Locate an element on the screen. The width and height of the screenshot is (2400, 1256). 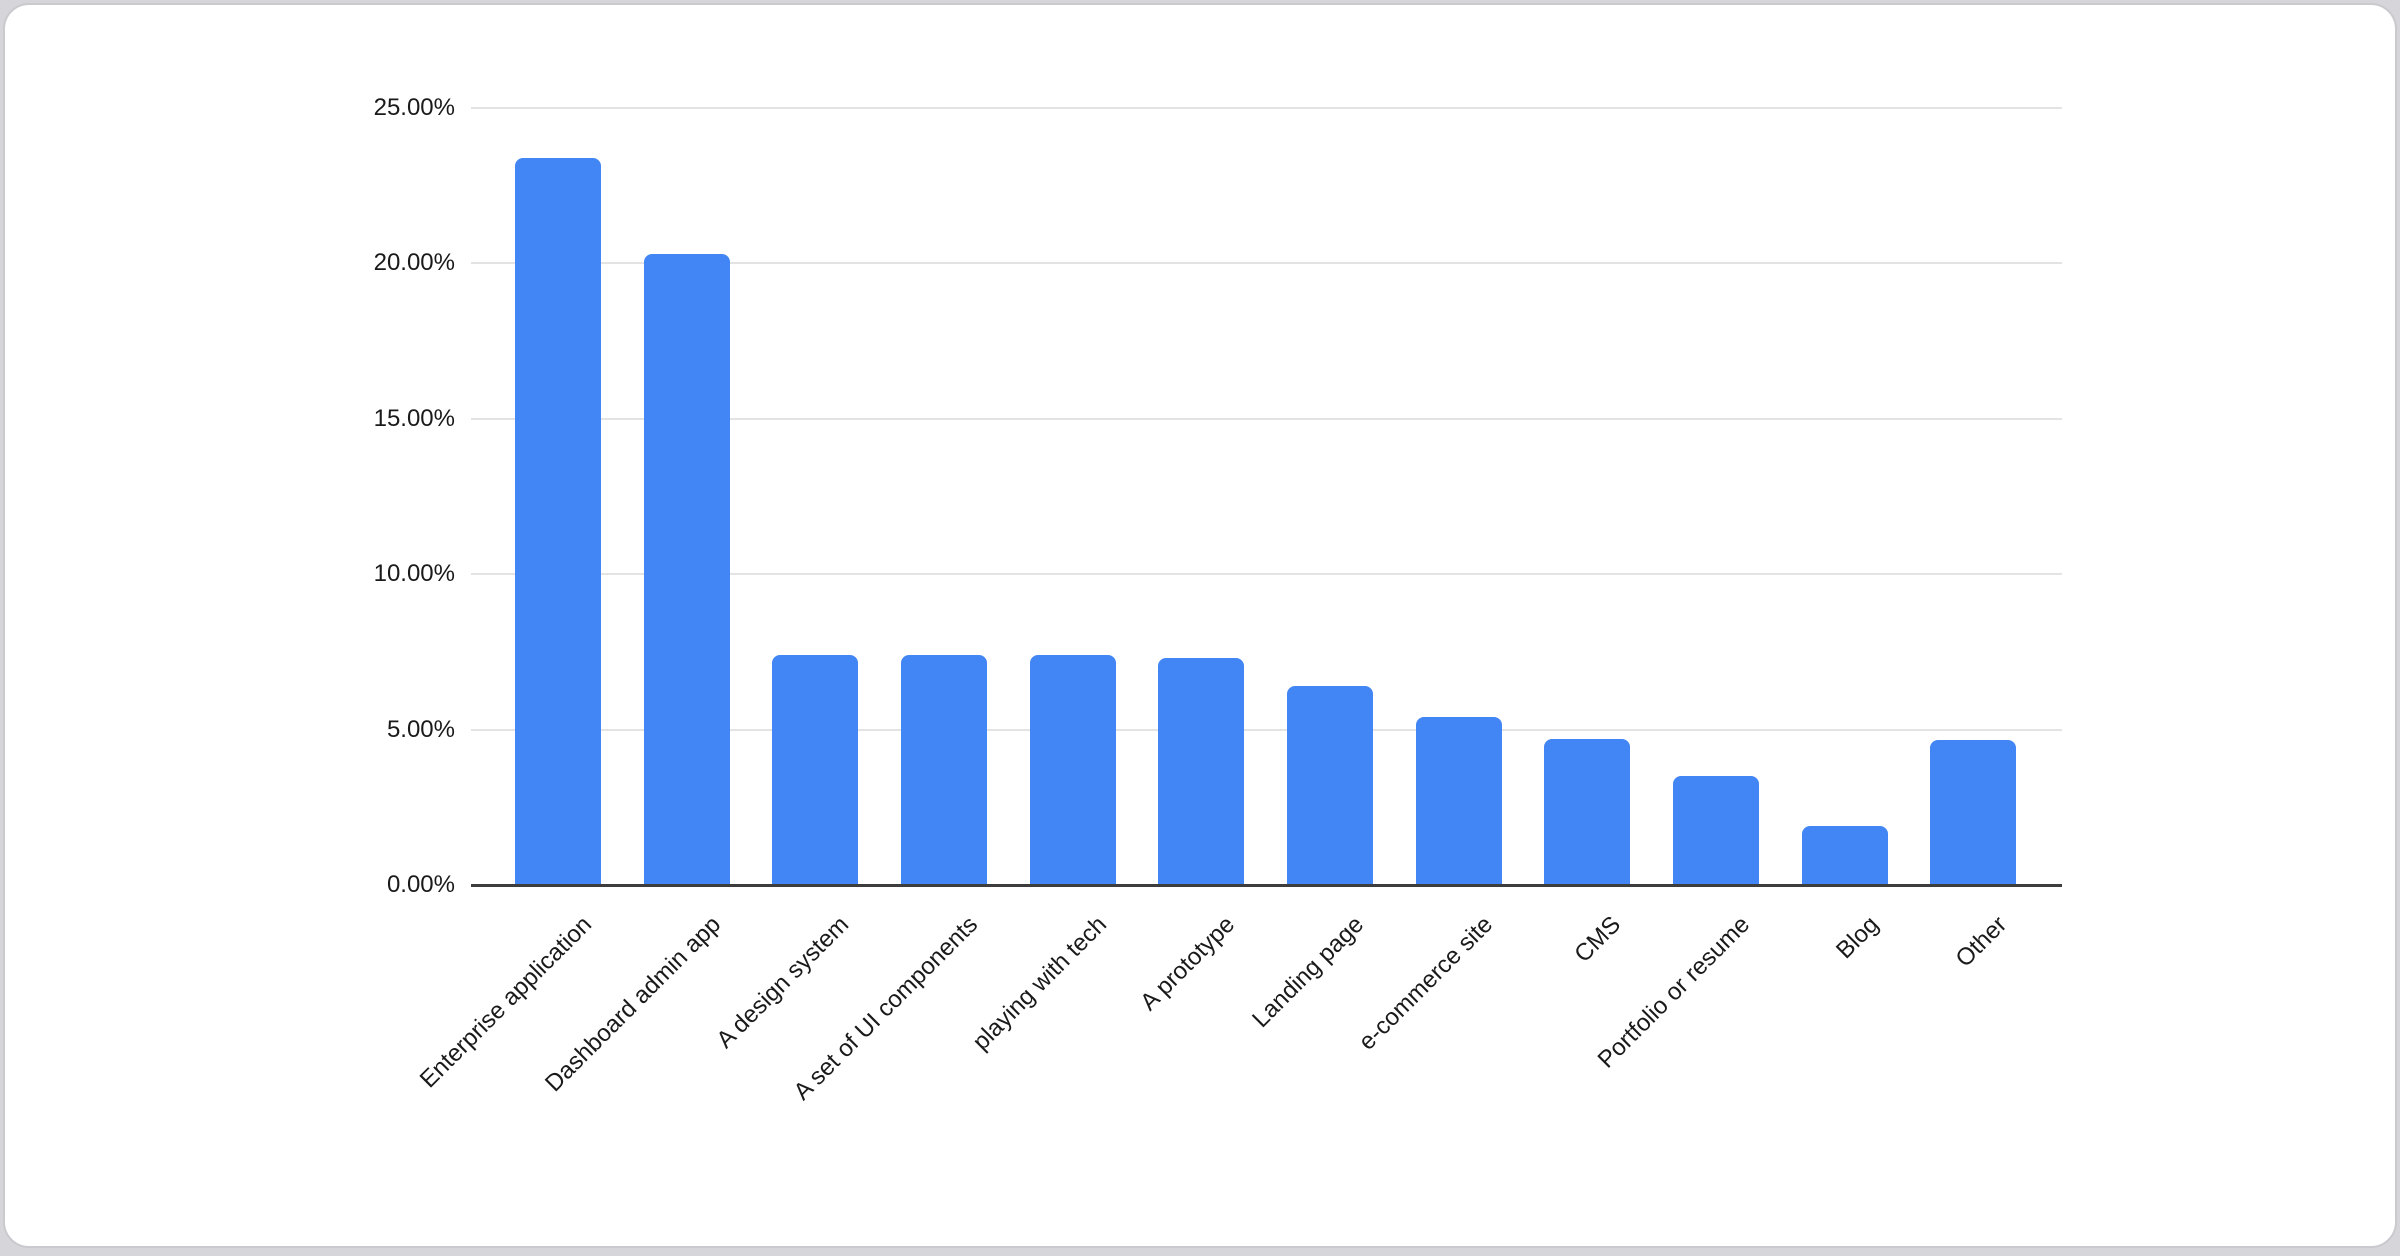
y-axis-tick-label: 10.00% is located at coordinates (414, 574).